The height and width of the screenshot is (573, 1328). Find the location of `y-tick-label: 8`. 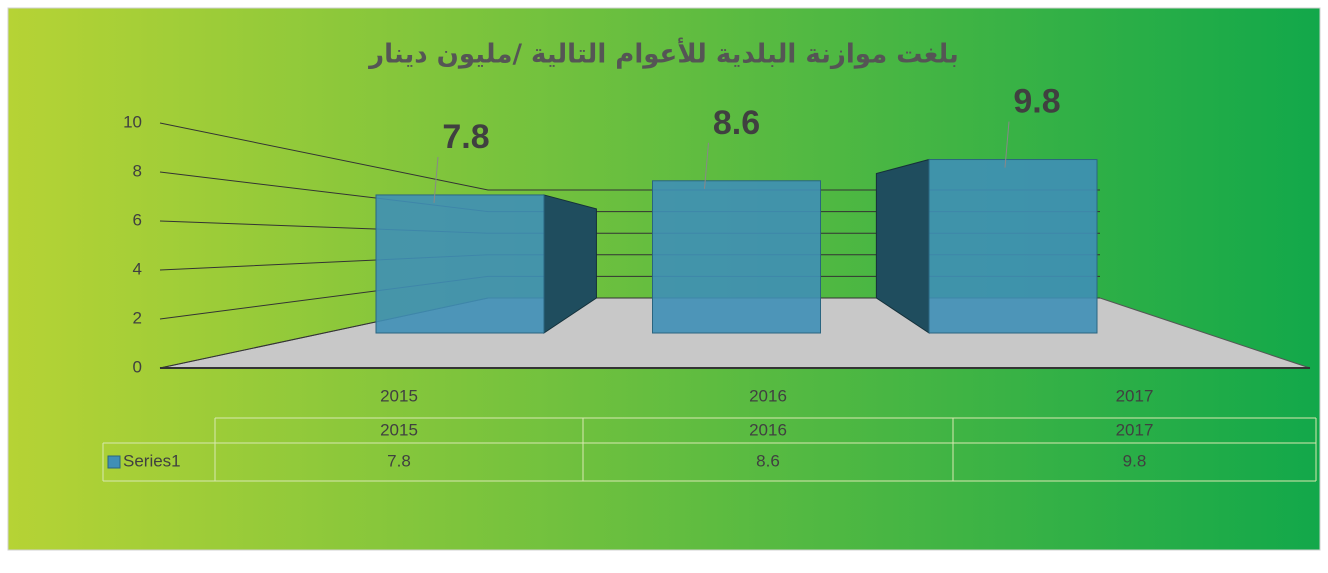

y-tick-label: 8 is located at coordinates (137, 170).